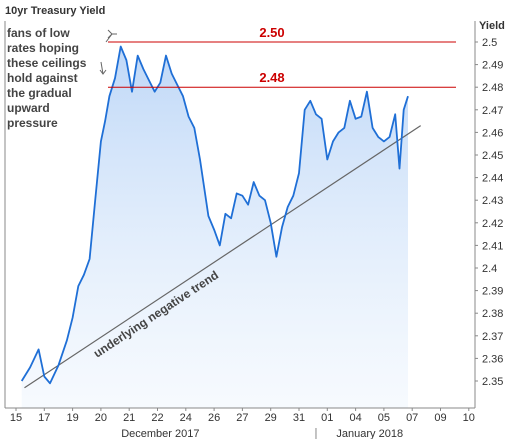 This screenshot has width=511, height=439. What do you see at coordinates (47, 63) in the screenshot?
I see `note-line-2: these ceilings` at bounding box center [47, 63].